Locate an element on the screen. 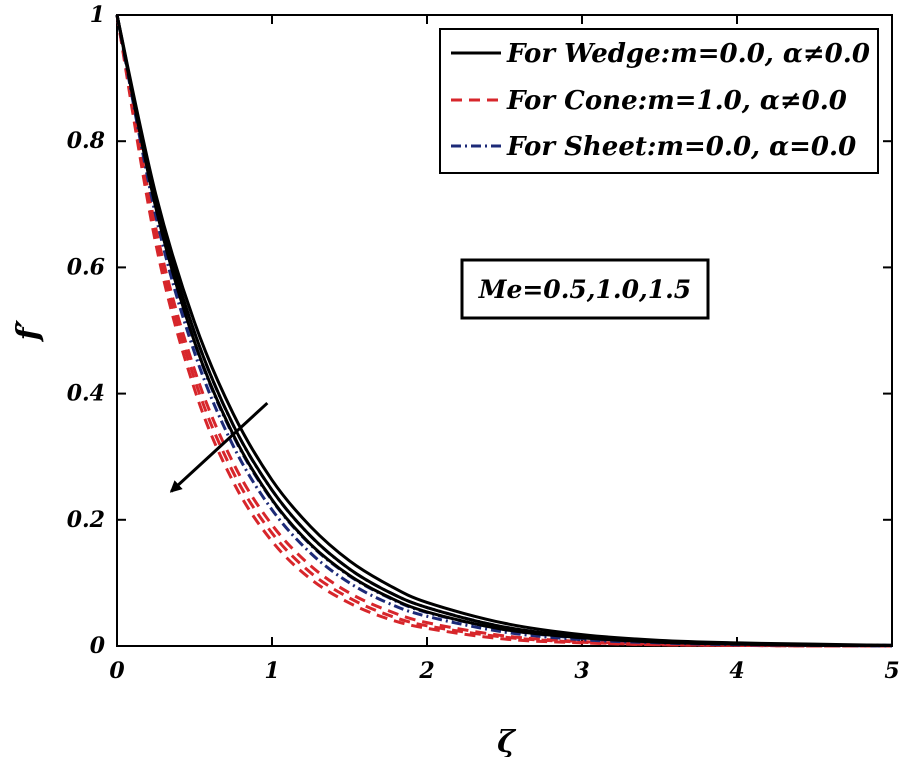 The image size is (900, 757). annotation-box is located at coordinates (585, 289).